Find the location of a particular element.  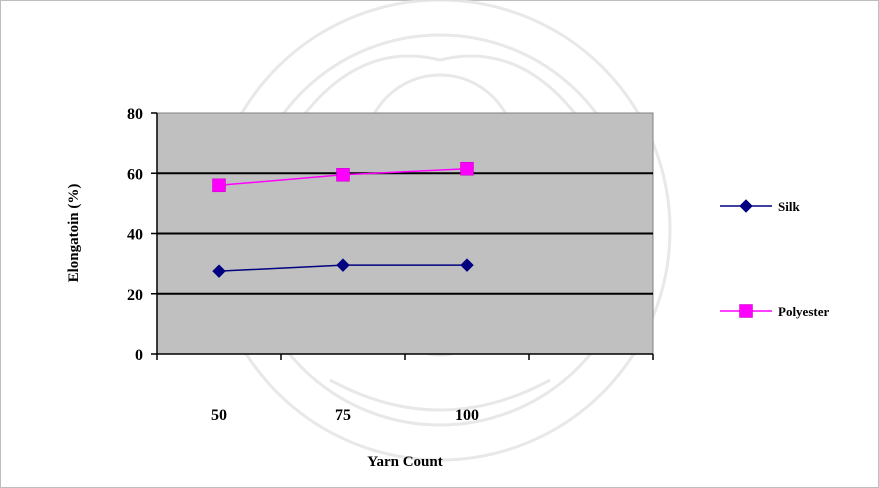

y-tick-label: 0 is located at coordinates (139, 355).